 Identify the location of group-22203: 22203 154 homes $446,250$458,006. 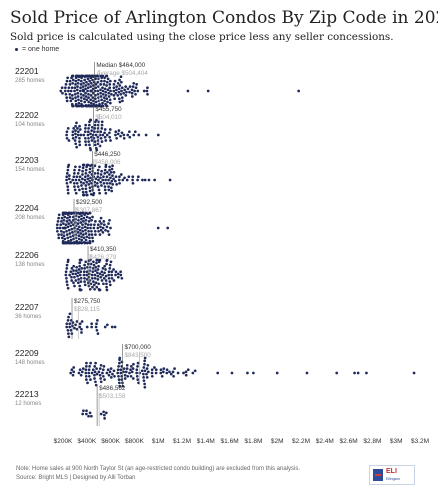
(93, 174).